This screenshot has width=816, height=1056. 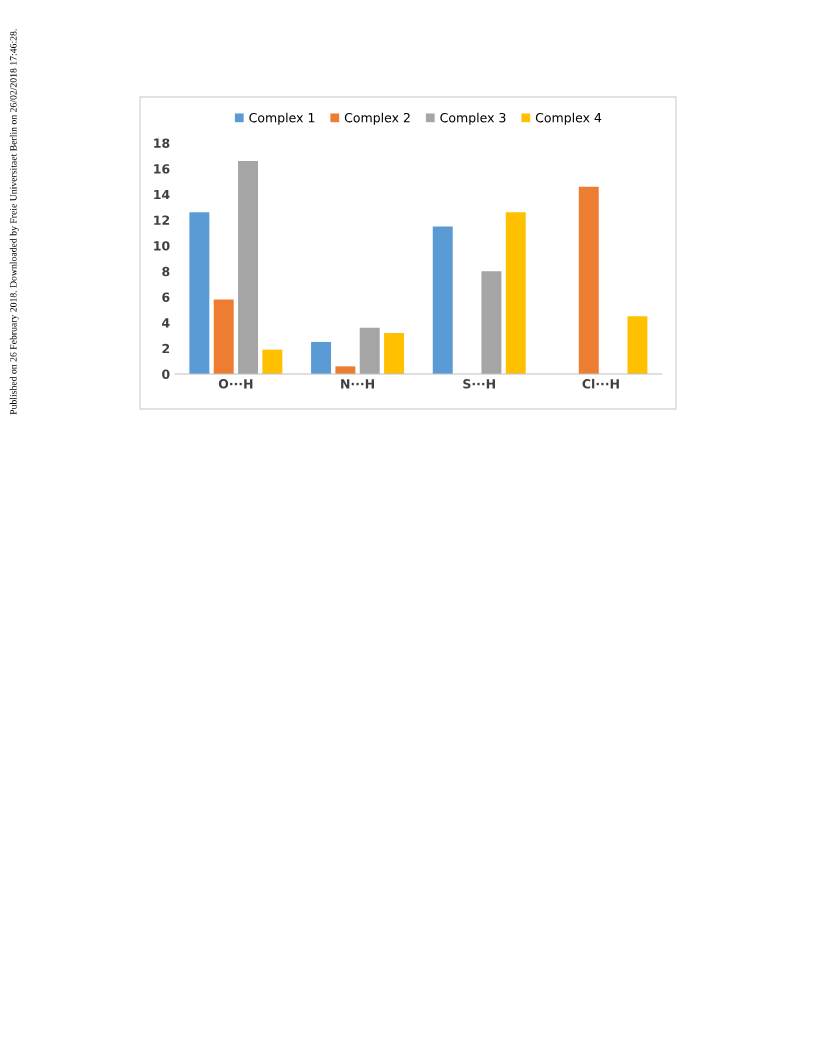 I want to click on legend-label: Complex 3, so click(x=473, y=118).